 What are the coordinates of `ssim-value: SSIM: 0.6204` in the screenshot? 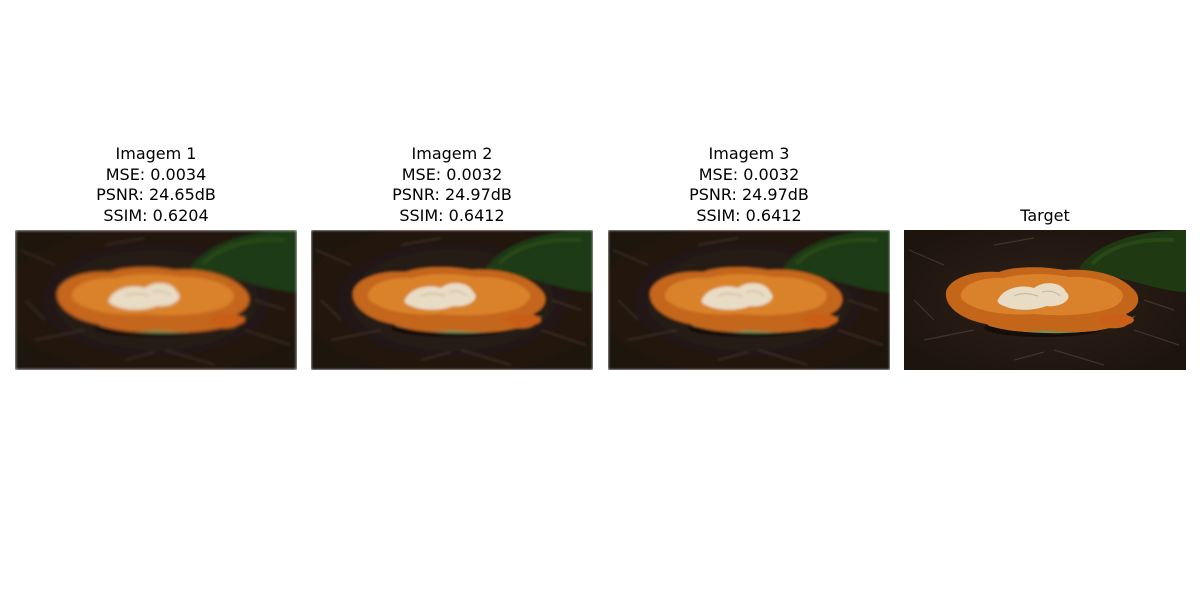 It's located at (156, 215).